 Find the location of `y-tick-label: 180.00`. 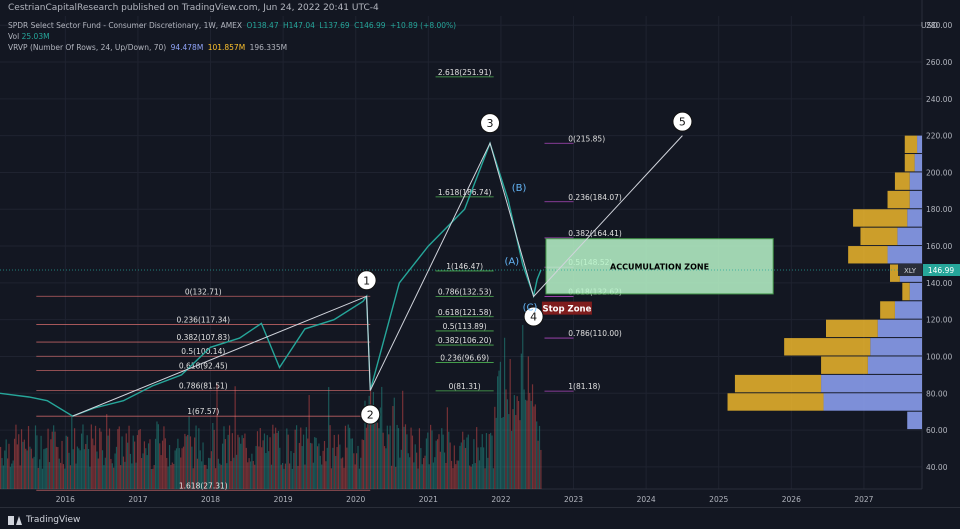

y-tick-label: 180.00 is located at coordinates (939, 209).